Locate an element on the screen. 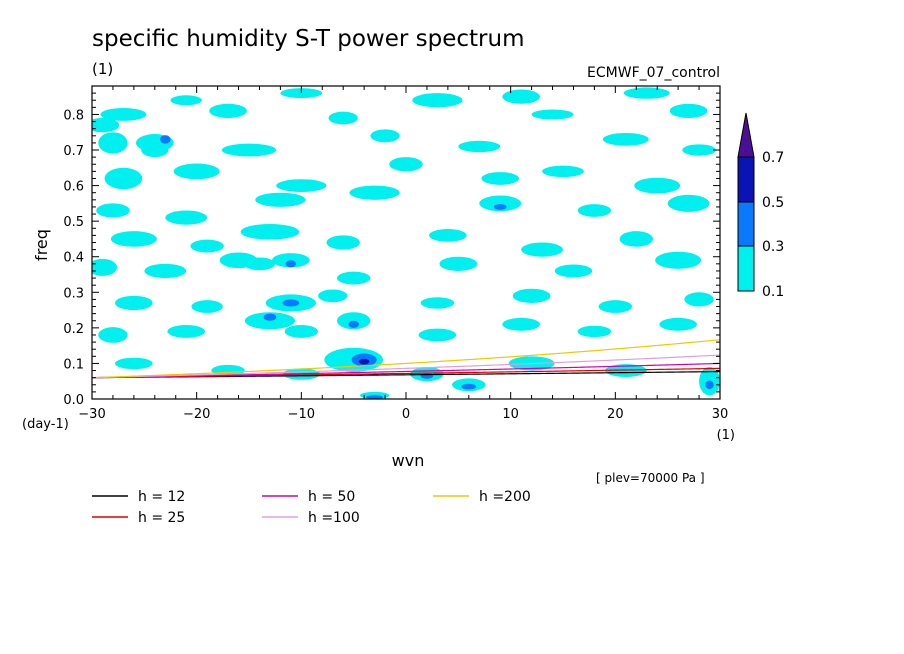 This screenshot has height=654, width=904. subtitle-left: (1) is located at coordinates (102, 69).